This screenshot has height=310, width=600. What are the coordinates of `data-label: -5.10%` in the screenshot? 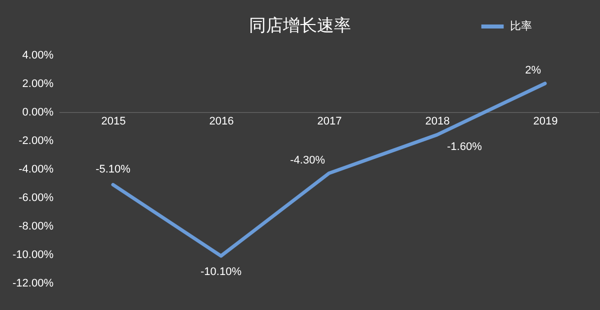 It's located at (113, 170).